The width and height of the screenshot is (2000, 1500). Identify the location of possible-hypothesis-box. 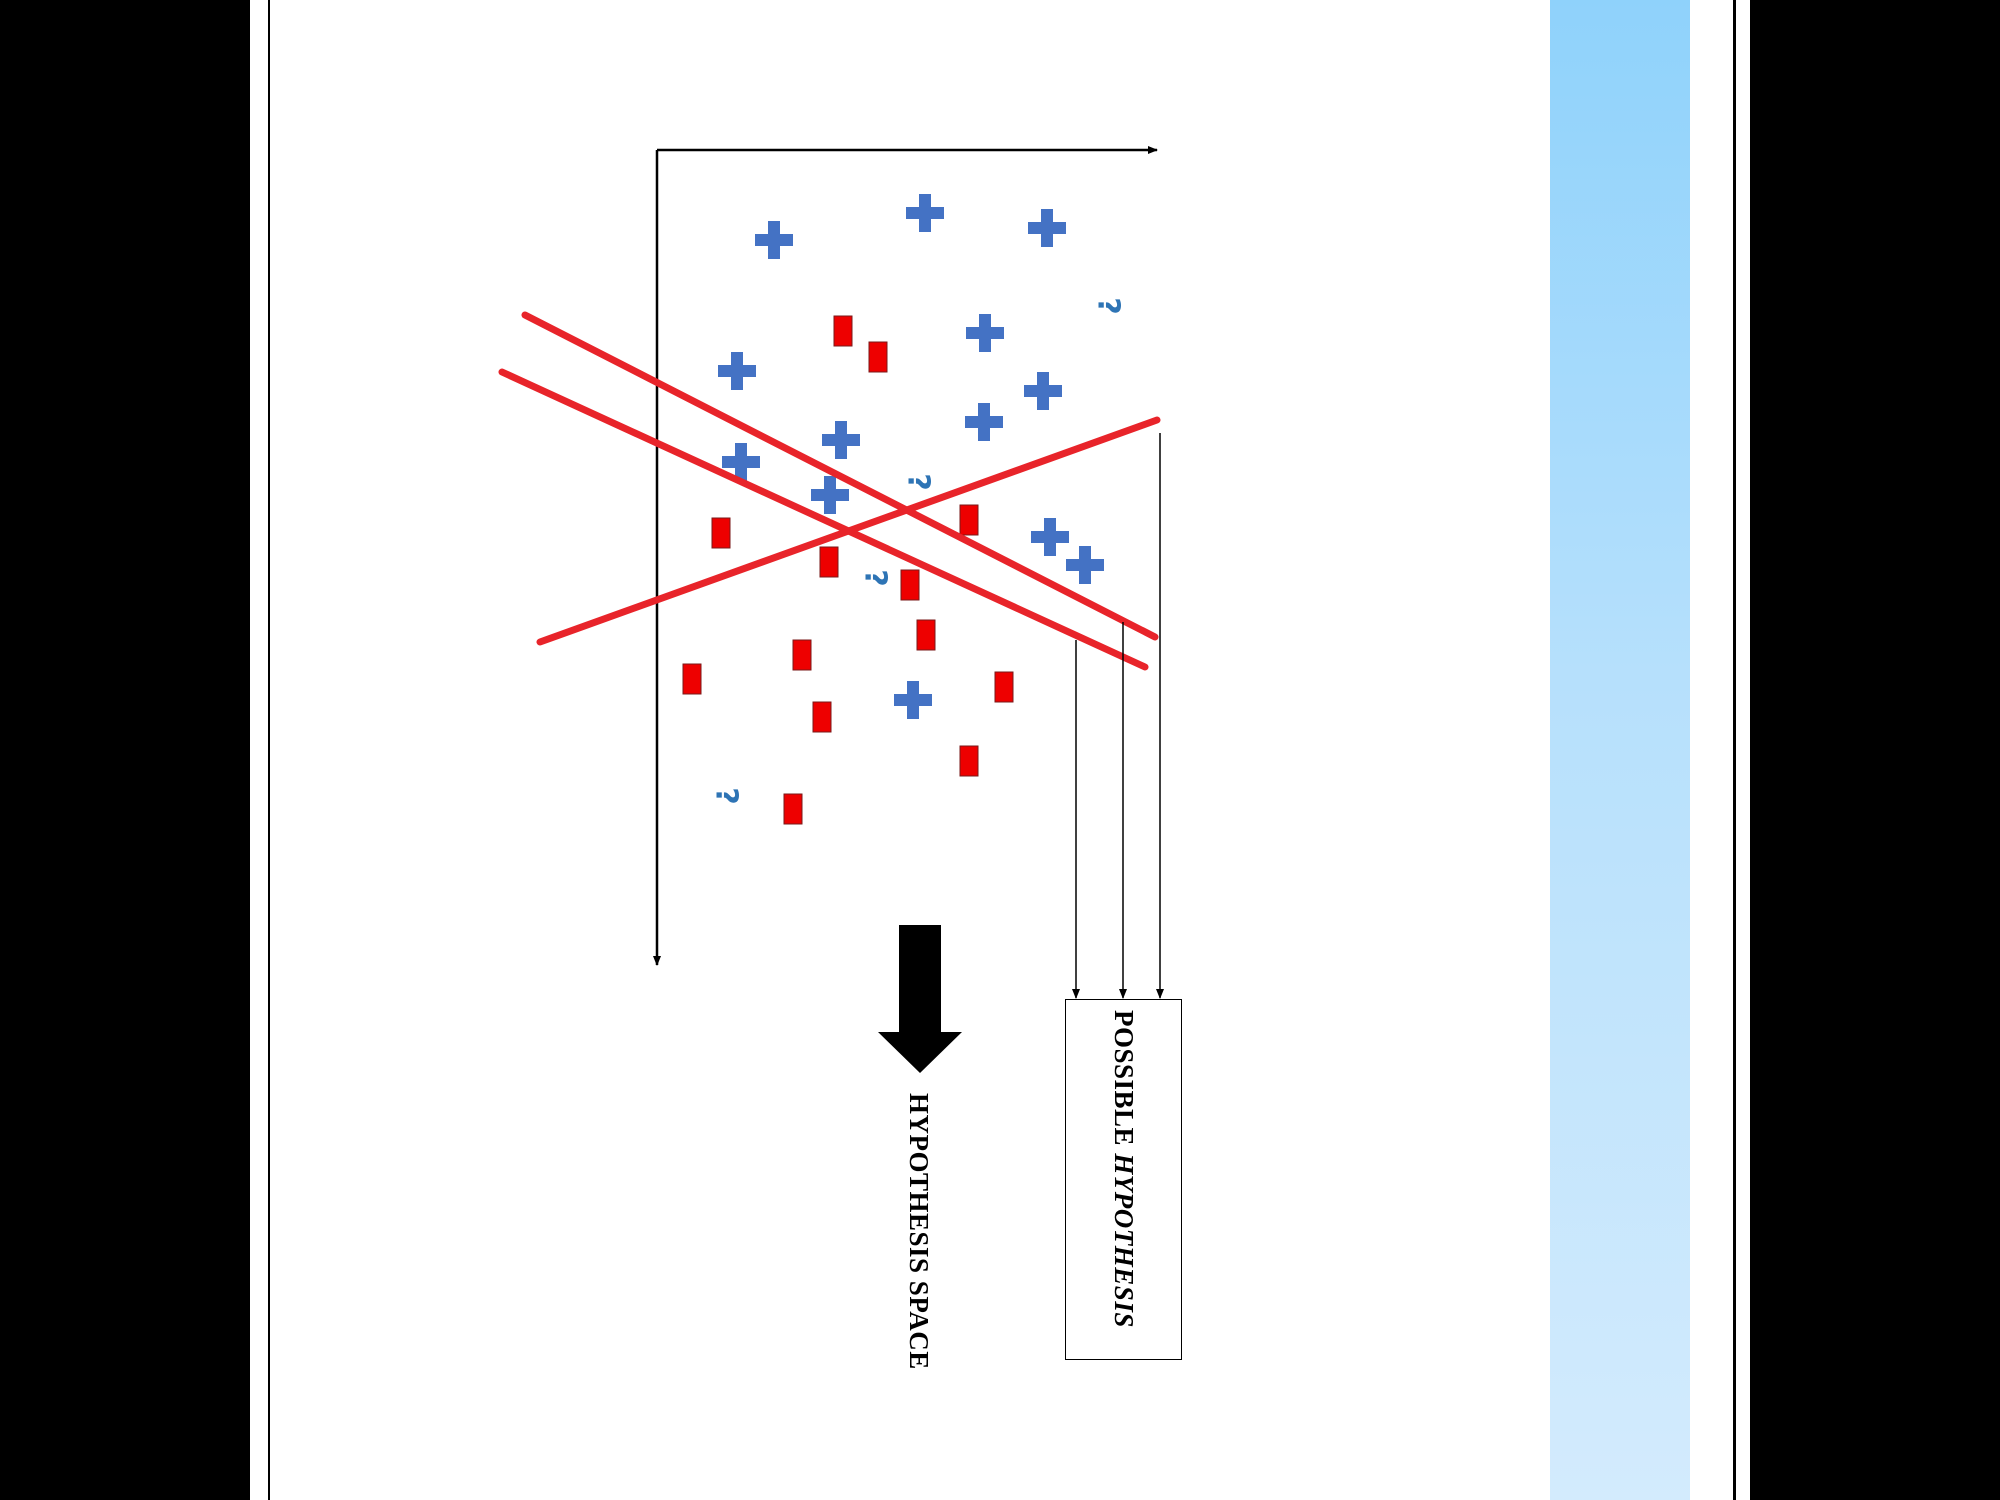
(1123, 1179).